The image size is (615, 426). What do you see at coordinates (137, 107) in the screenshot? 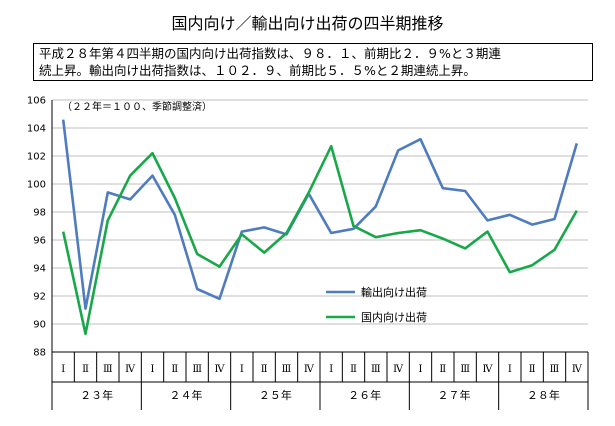
I see `unit-note: （２２年＝１００、季節調整済）` at bounding box center [137, 107].